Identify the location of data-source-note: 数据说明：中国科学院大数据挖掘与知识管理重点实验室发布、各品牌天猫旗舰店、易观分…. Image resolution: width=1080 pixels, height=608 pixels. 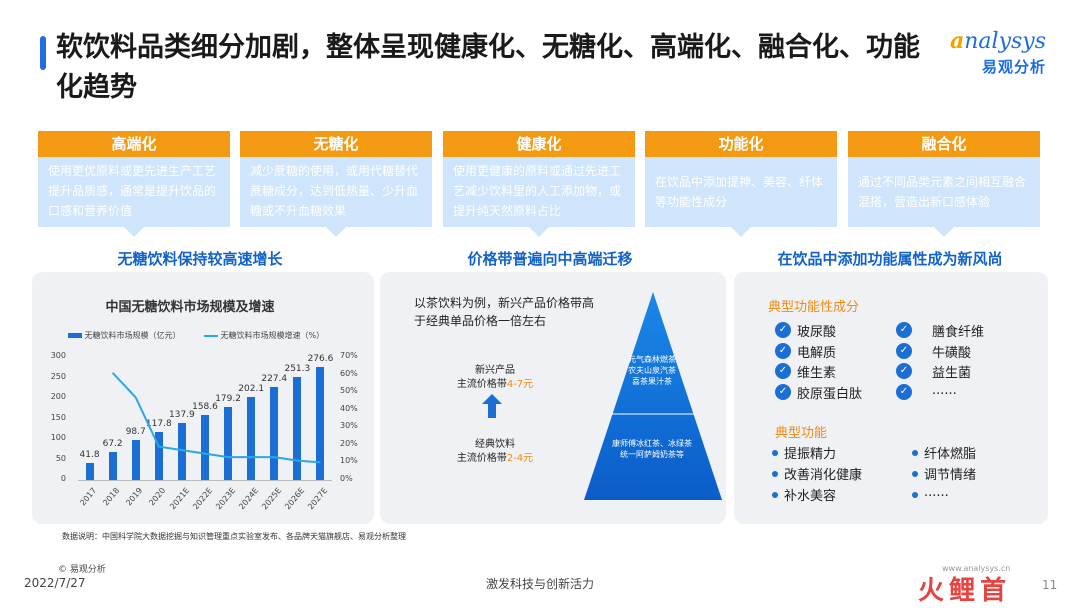
(234, 536).